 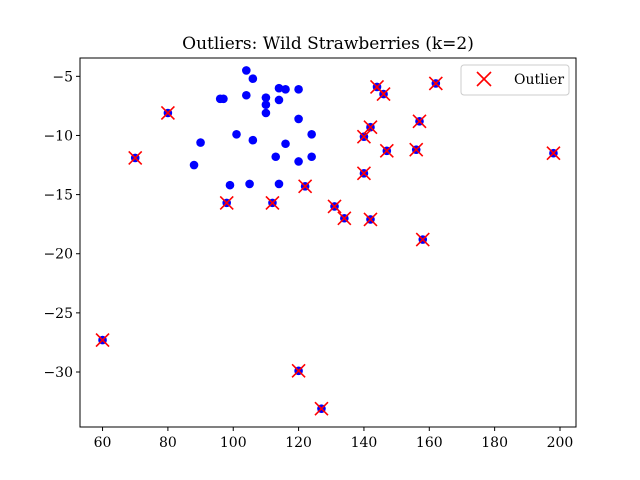 What do you see at coordinates (58, 314) in the screenshot?
I see `y-tick-label: −25` at bounding box center [58, 314].